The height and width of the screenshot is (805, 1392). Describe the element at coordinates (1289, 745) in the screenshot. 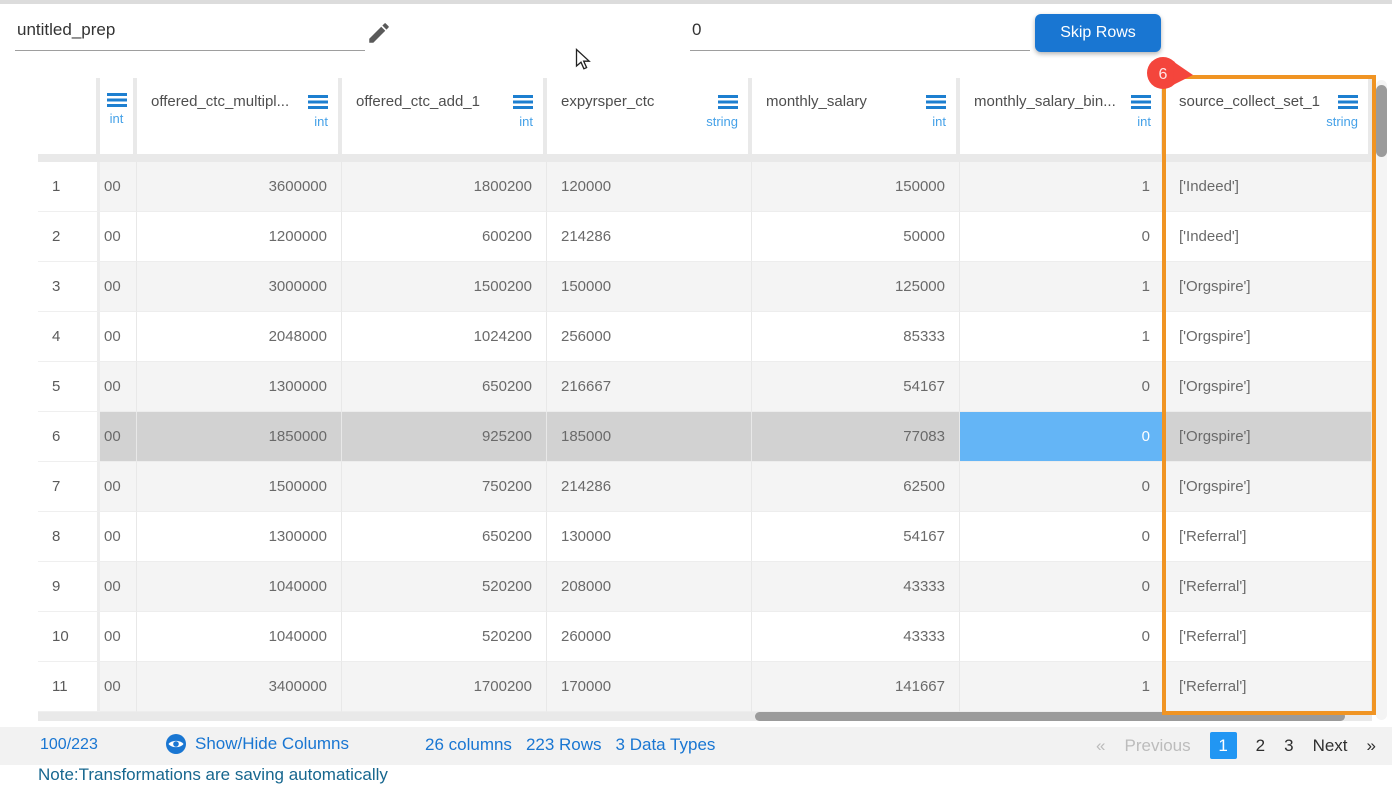

I see `page-button-3: 3` at that location.